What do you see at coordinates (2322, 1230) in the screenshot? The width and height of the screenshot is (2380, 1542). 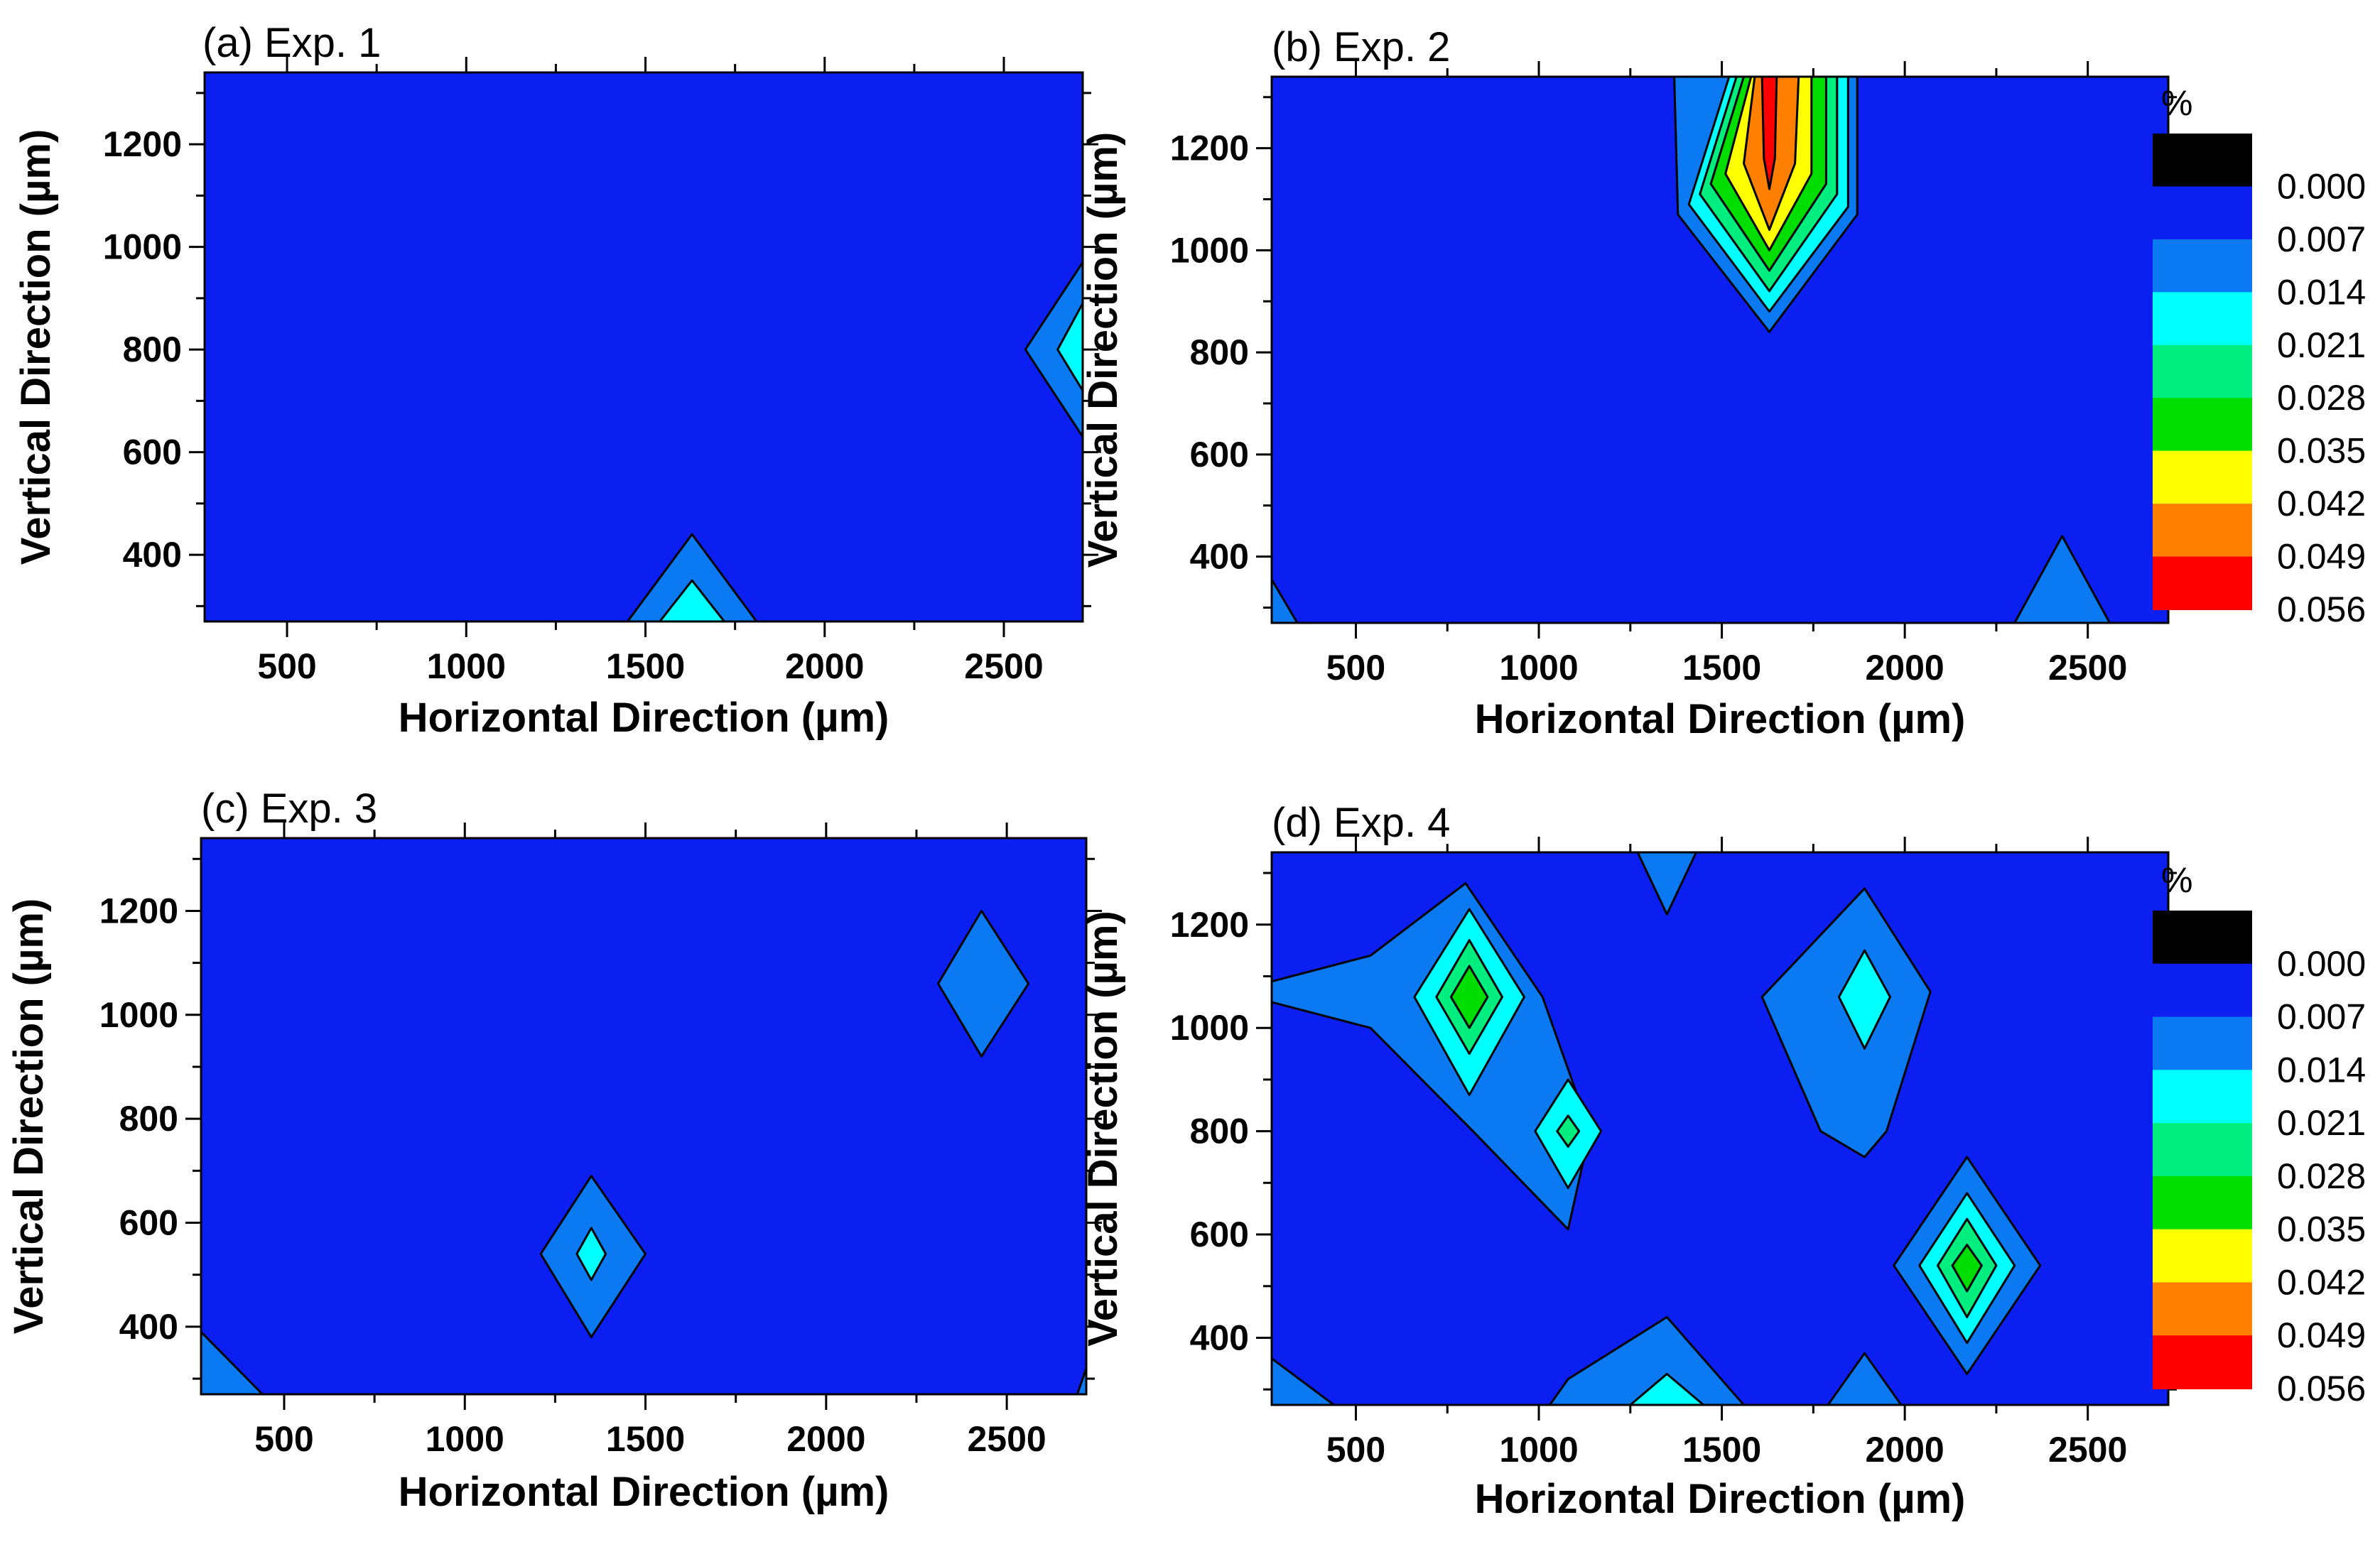 I see `colorbar-label: 0.035` at bounding box center [2322, 1230].